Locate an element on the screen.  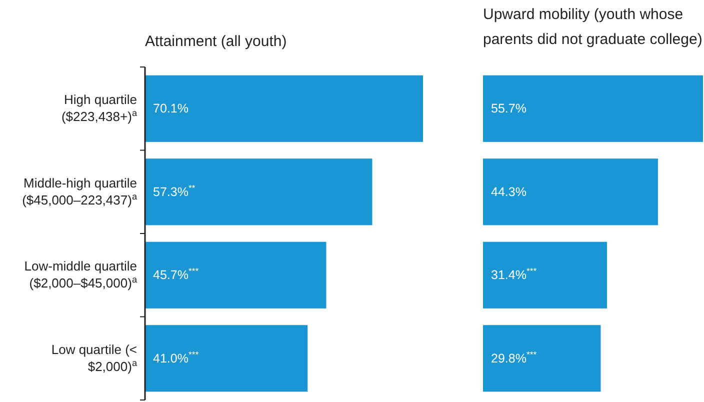
data-label: 57.3%$^{**}$ is located at coordinates (174, 190).